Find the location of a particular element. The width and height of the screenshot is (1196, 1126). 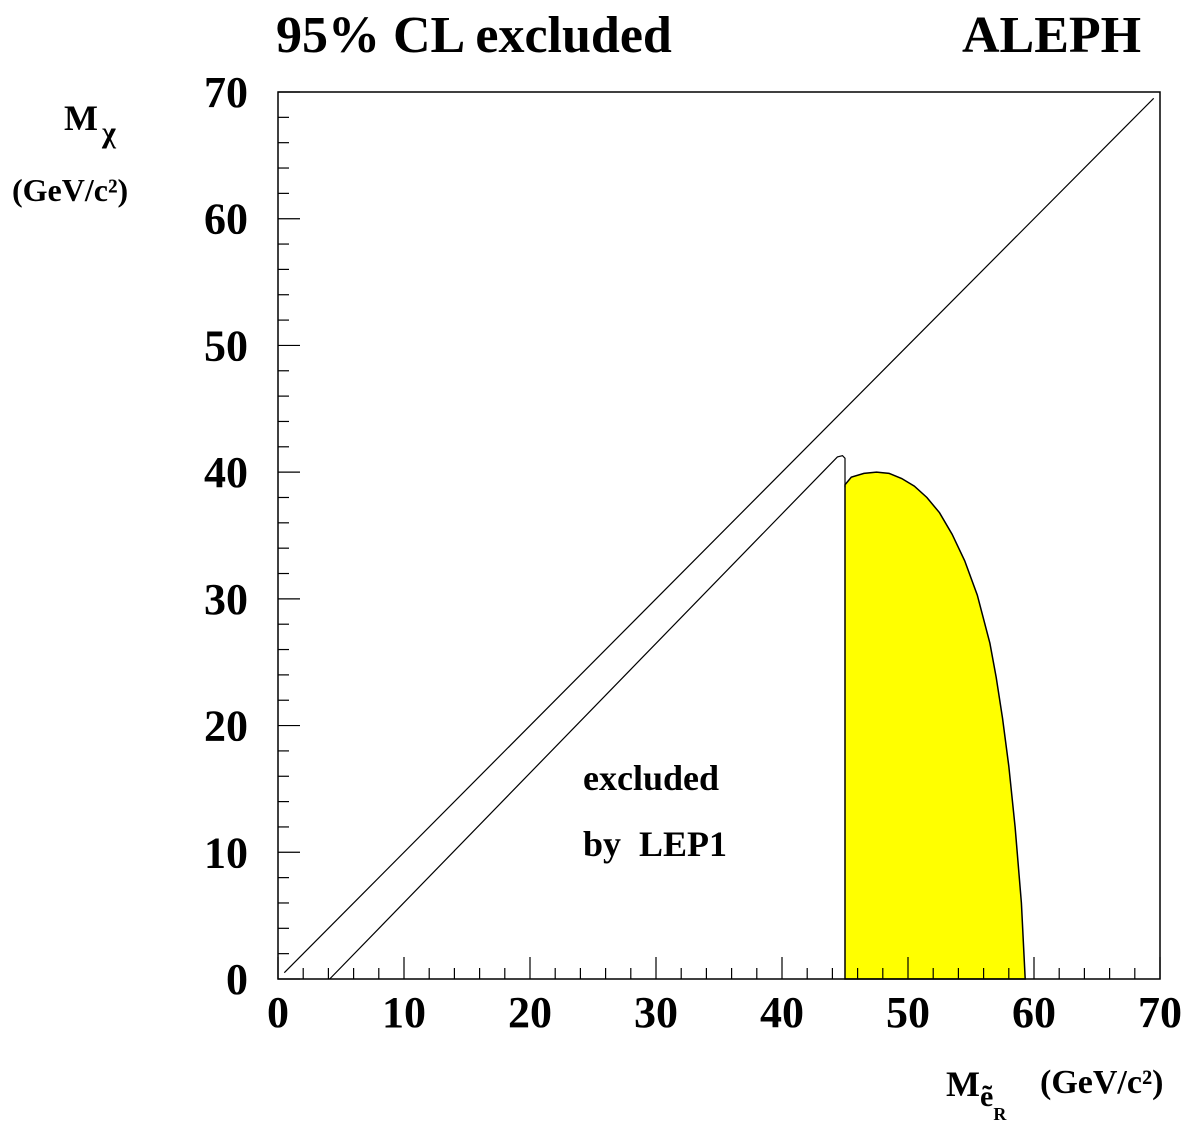

x-axis-symbol: M is located at coordinates (963, 1084).